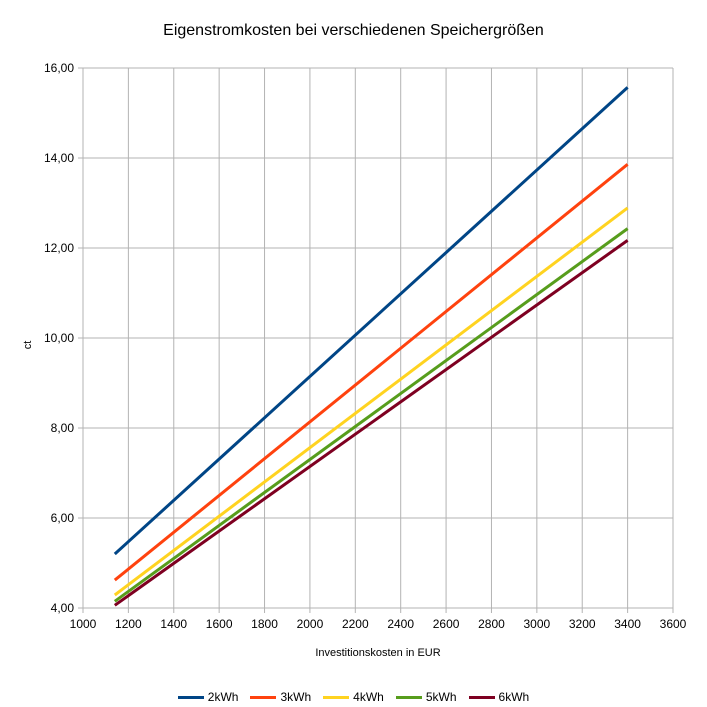 The height and width of the screenshot is (707, 707). I want to click on legend-label: 5kWh, so click(441, 697).